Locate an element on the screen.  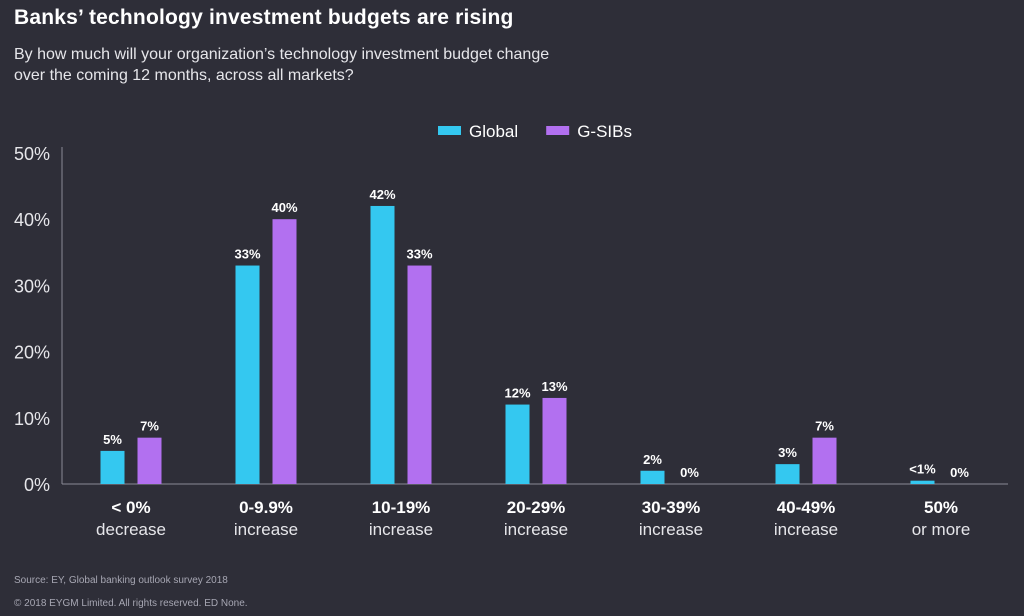
x-tick-label: < 0% is located at coordinates (130, 507).